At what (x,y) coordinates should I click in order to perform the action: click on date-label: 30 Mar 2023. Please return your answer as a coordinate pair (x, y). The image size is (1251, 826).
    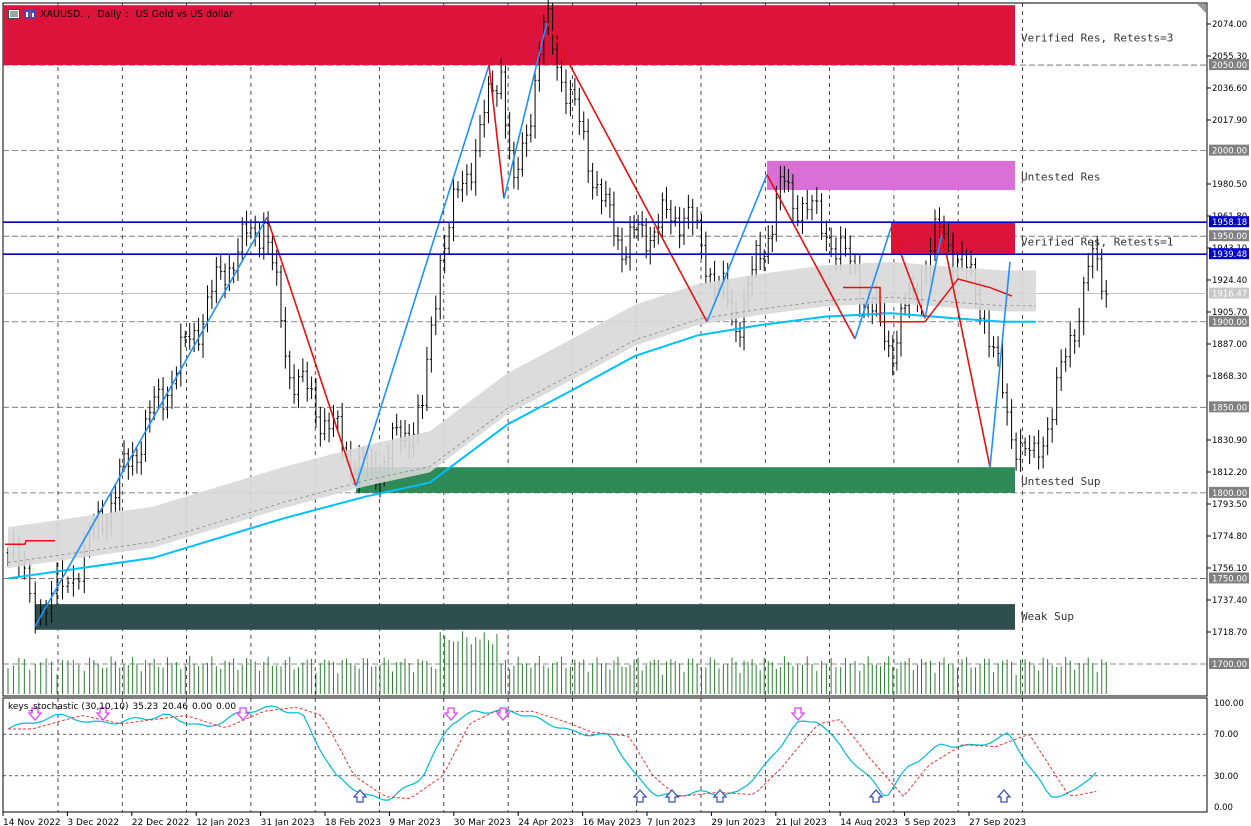
    Looking at the image, I should click on (482, 822).